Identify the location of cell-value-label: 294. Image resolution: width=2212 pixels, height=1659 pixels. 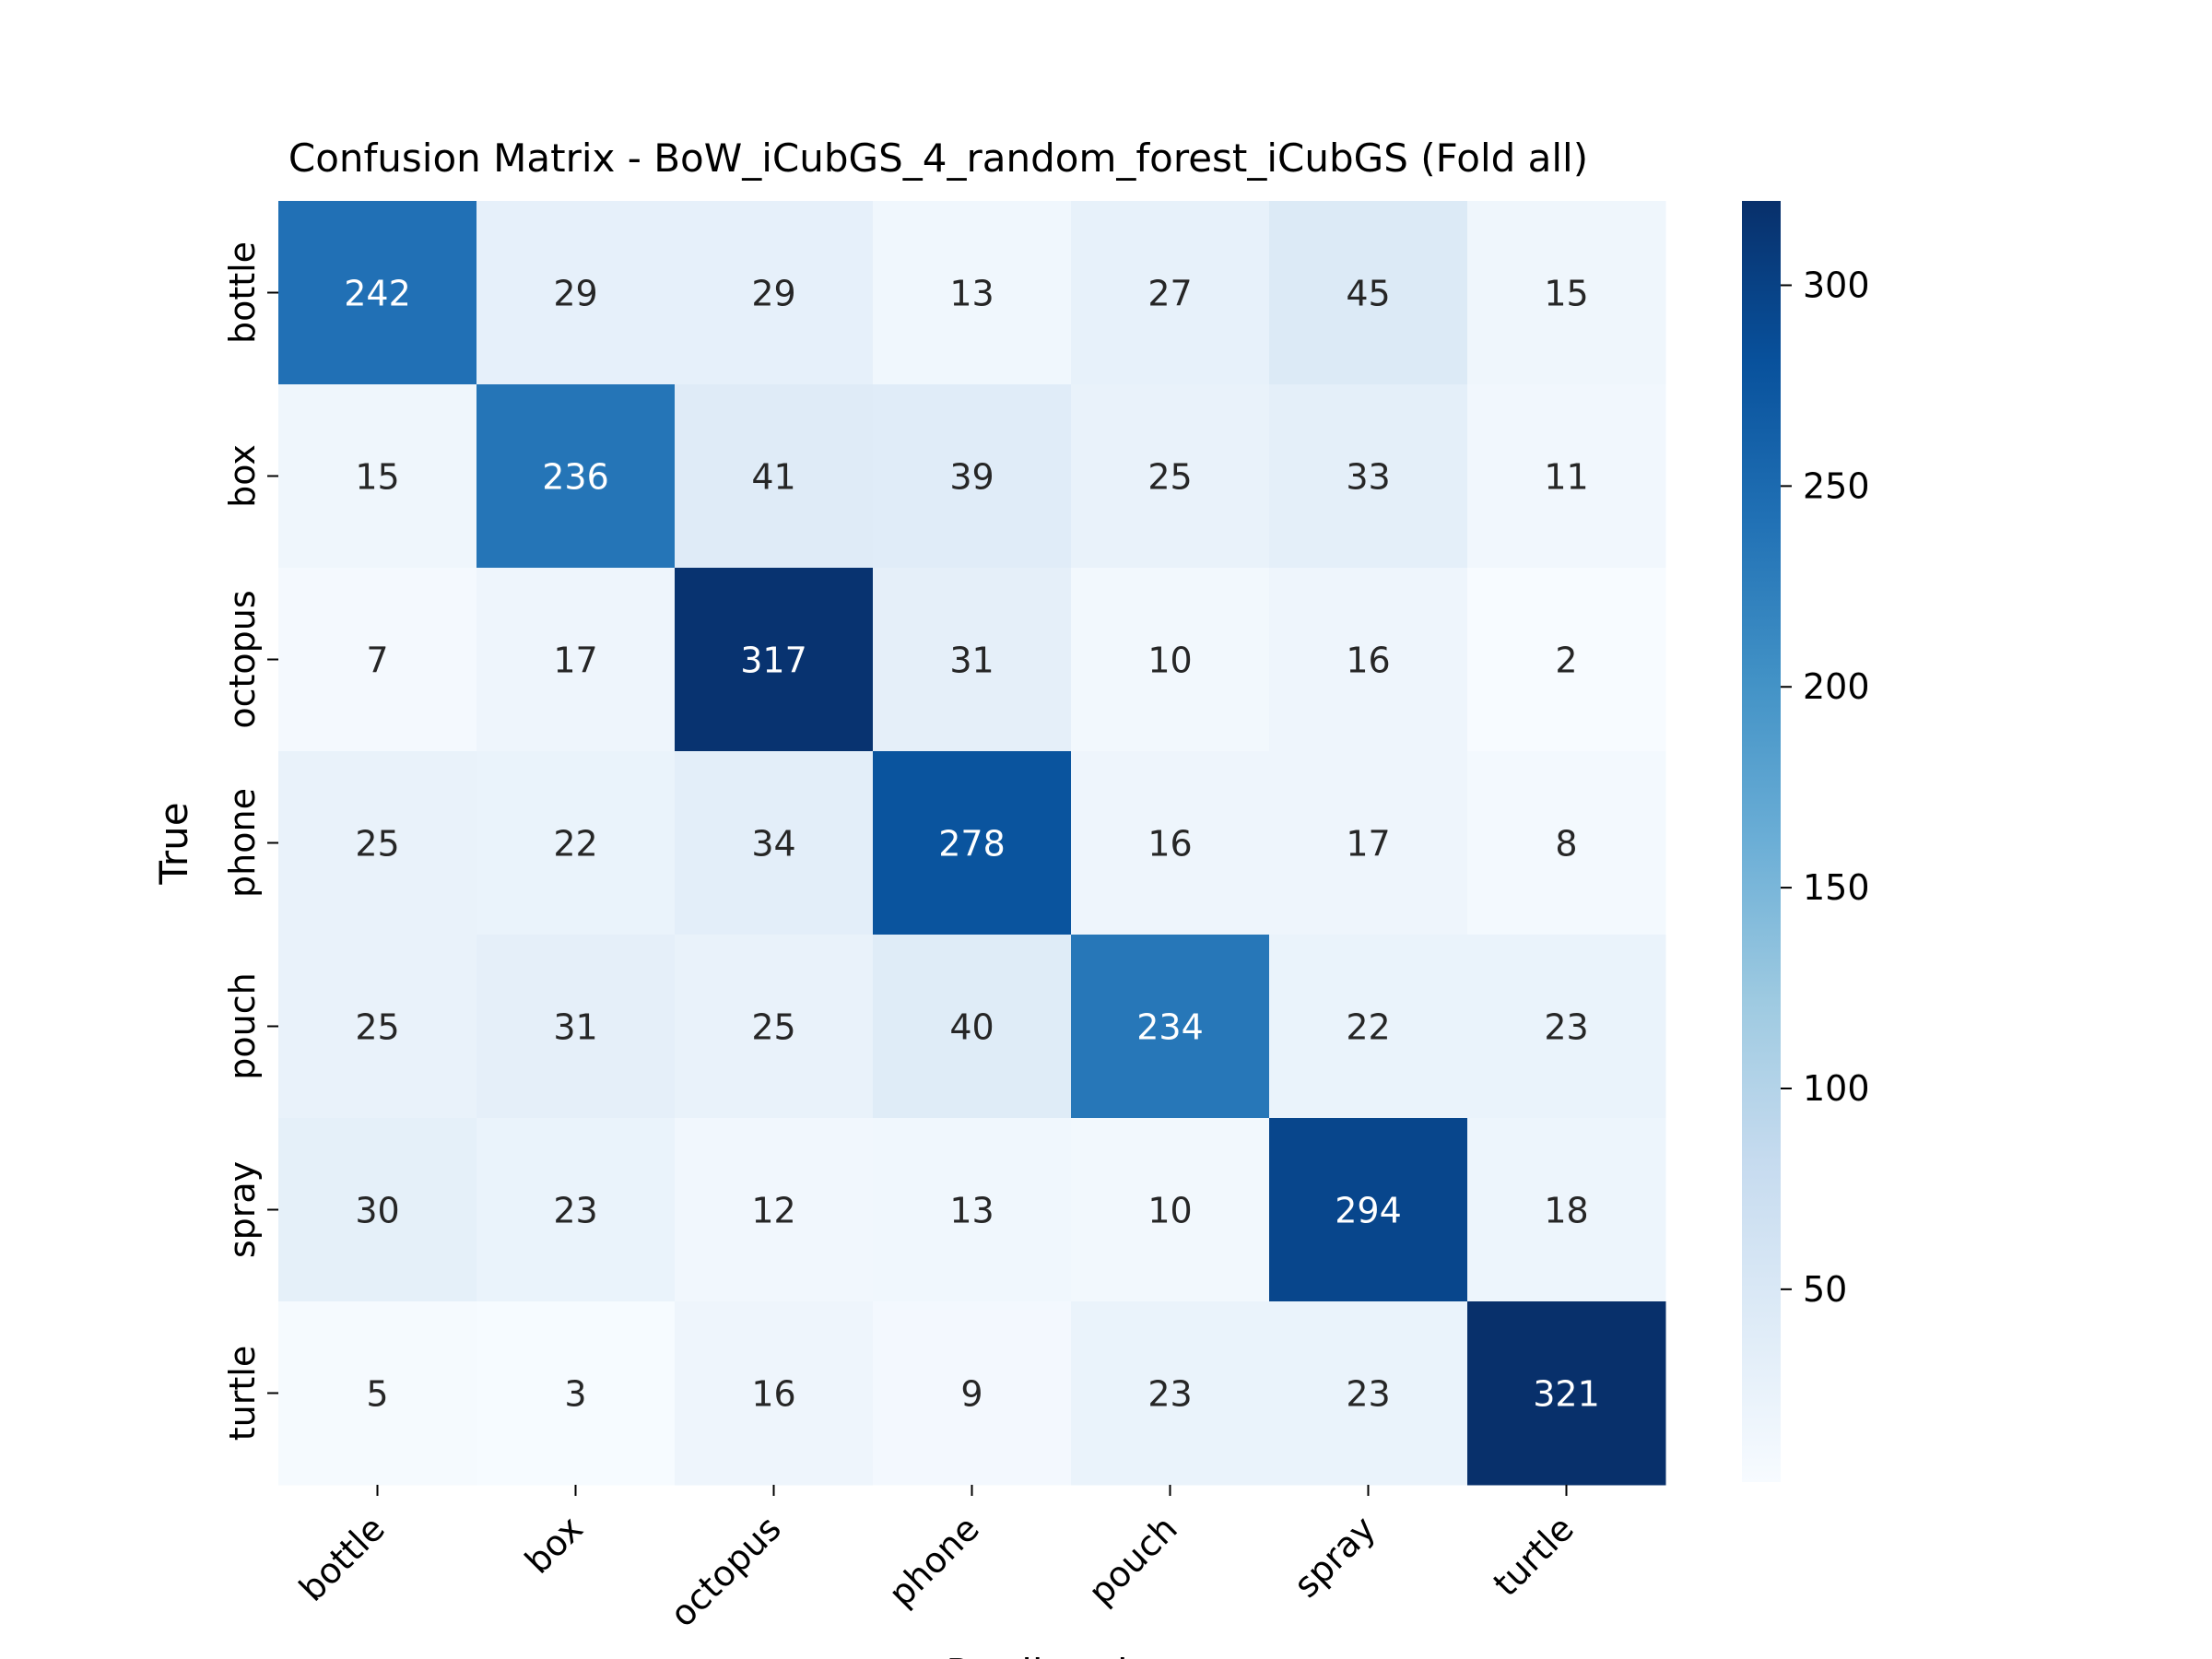
(1368, 1211).